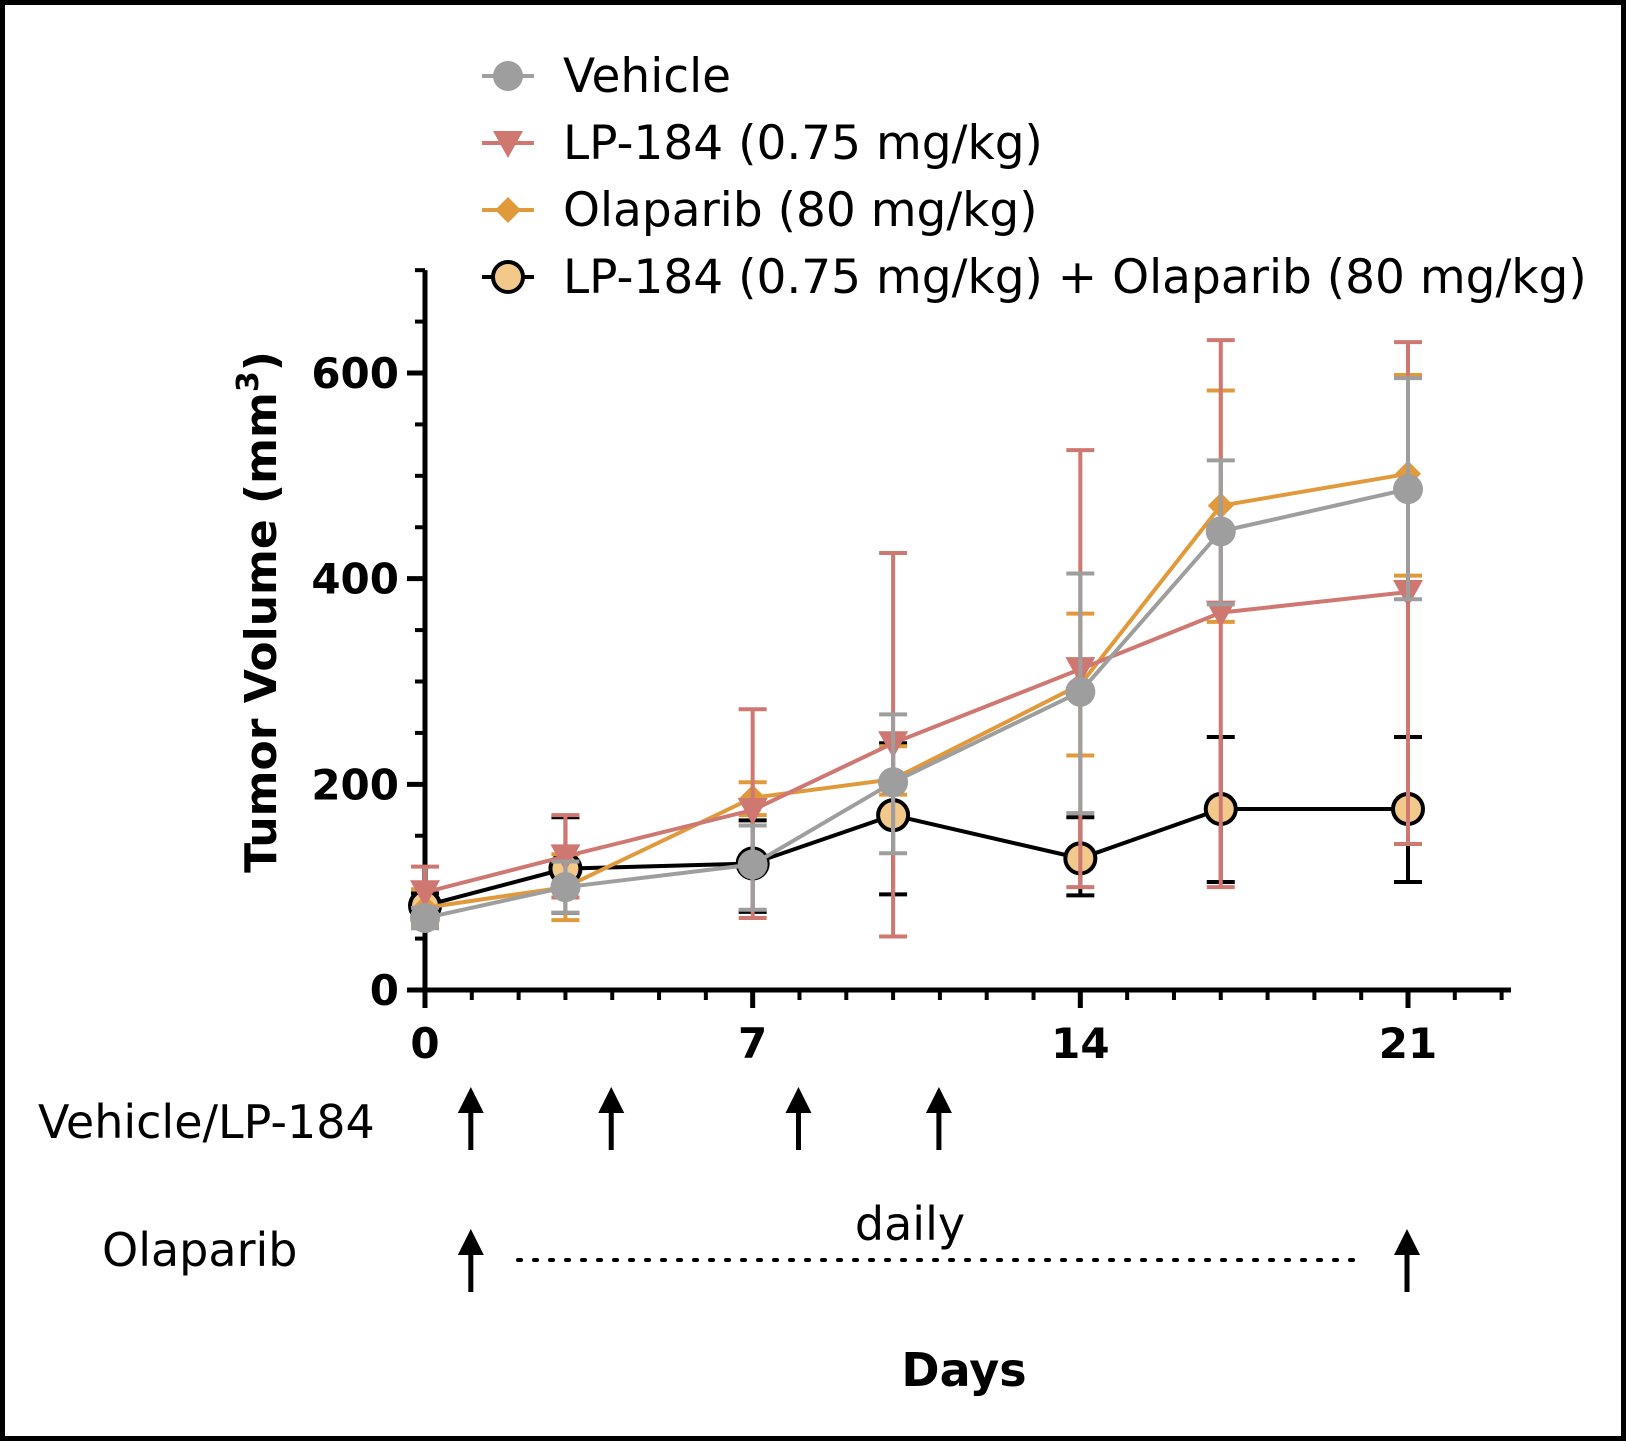 The width and height of the screenshot is (1626, 1441). What do you see at coordinates (647, 76) in the screenshot?
I see `legend-label: Vehicle` at bounding box center [647, 76].